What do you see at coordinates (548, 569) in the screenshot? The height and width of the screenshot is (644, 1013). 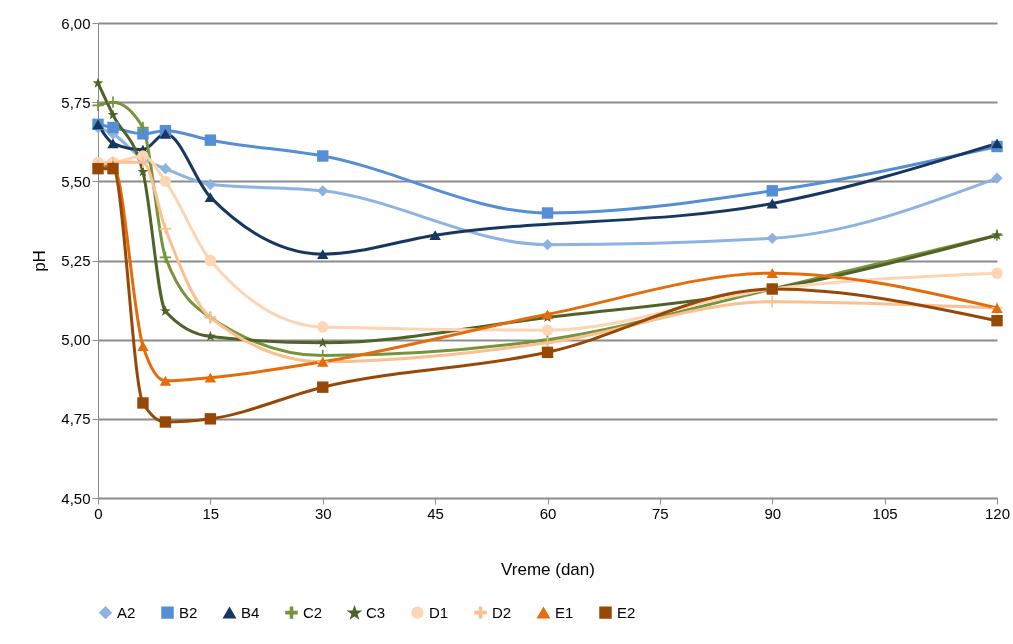 I see `x-axis-title: Vreme (dan)` at bounding box center [548, 569].